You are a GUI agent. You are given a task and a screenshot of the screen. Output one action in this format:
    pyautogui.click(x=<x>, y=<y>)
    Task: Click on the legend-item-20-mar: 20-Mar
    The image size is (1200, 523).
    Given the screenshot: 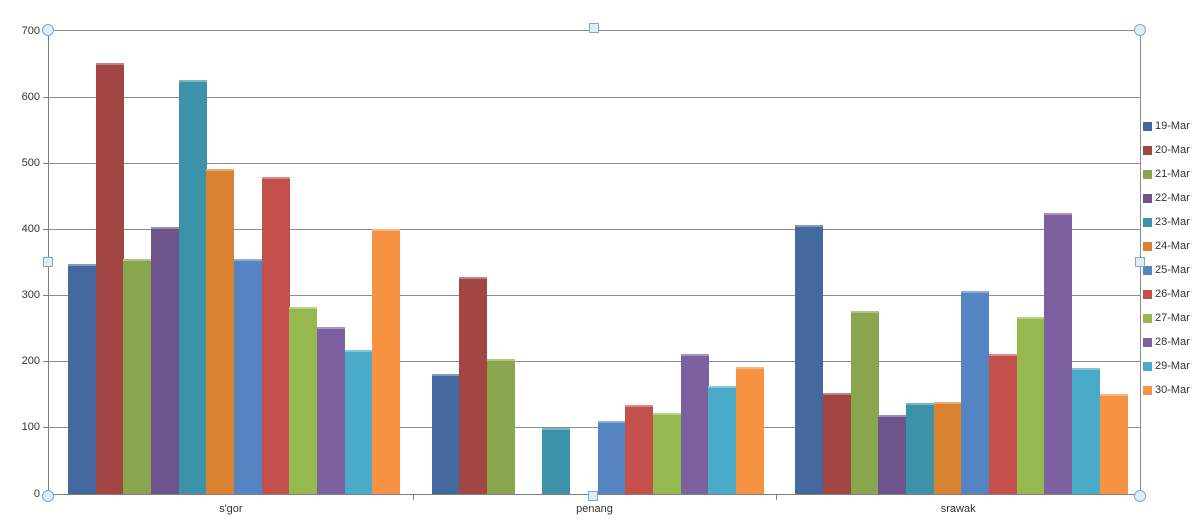 What is the action you would take?
    pyautogui.click(x=1166, y=150)
    